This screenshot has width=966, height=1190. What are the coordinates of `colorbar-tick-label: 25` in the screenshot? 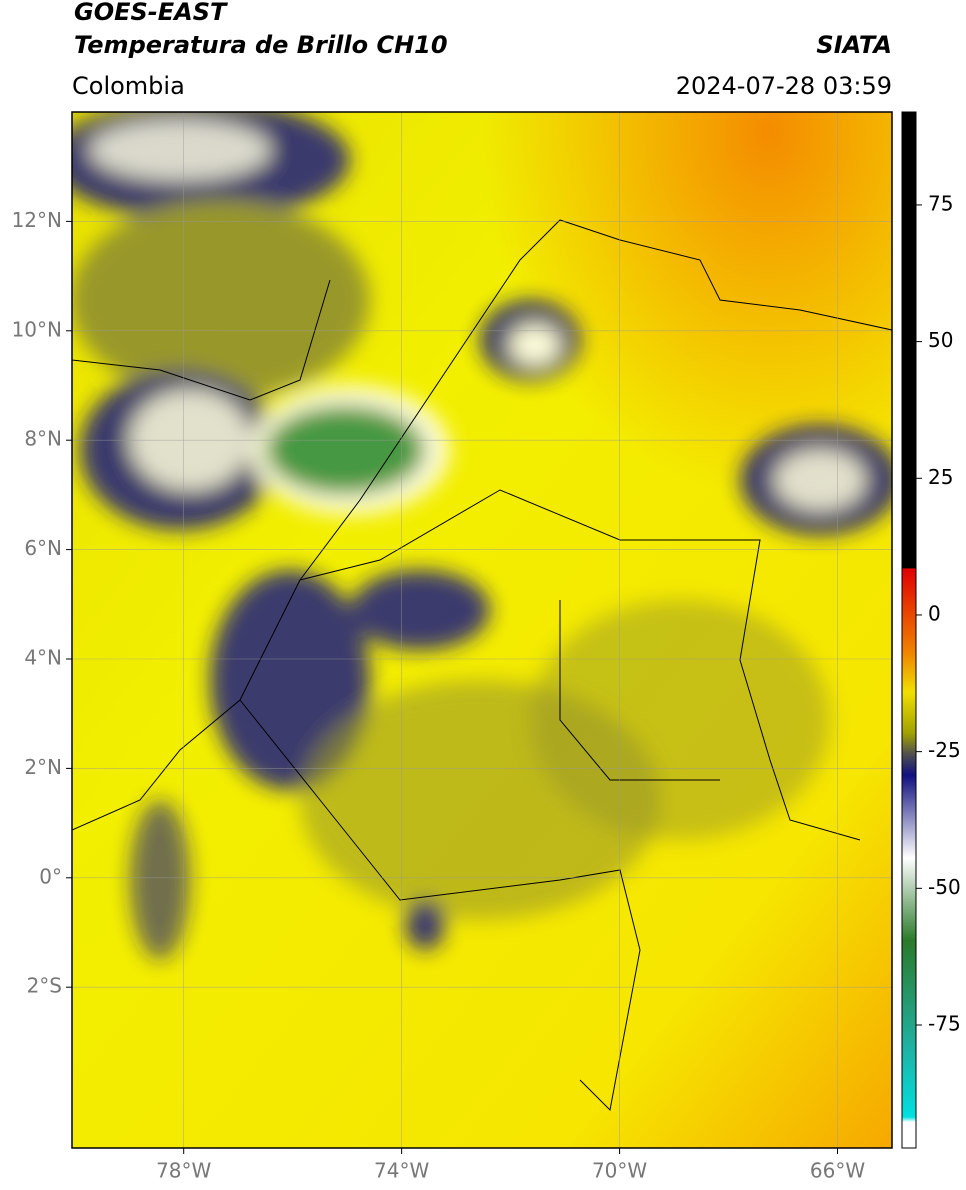 It's located at (940, 477).